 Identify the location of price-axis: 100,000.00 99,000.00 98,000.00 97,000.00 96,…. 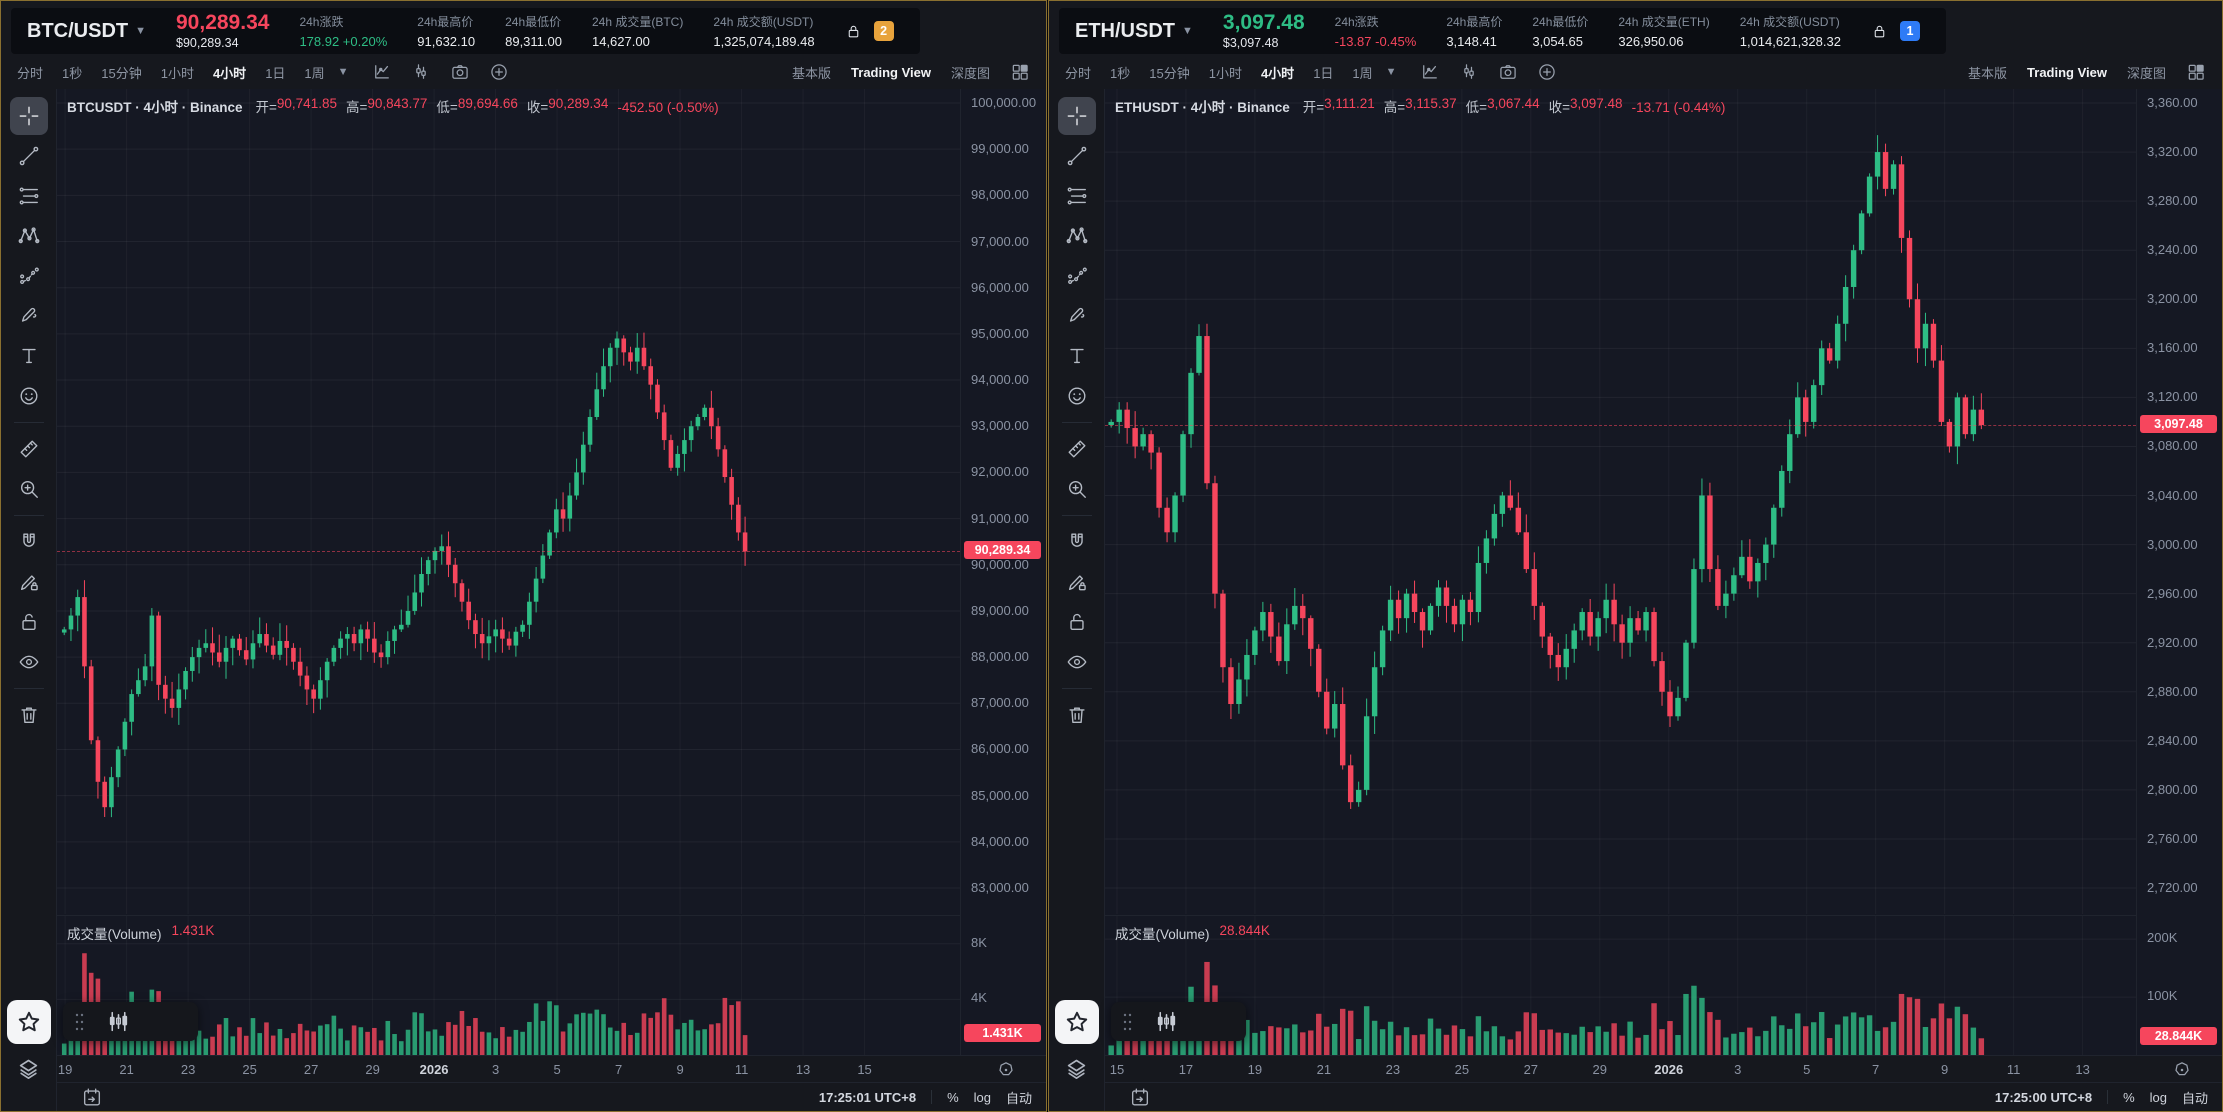
(1003, 572).